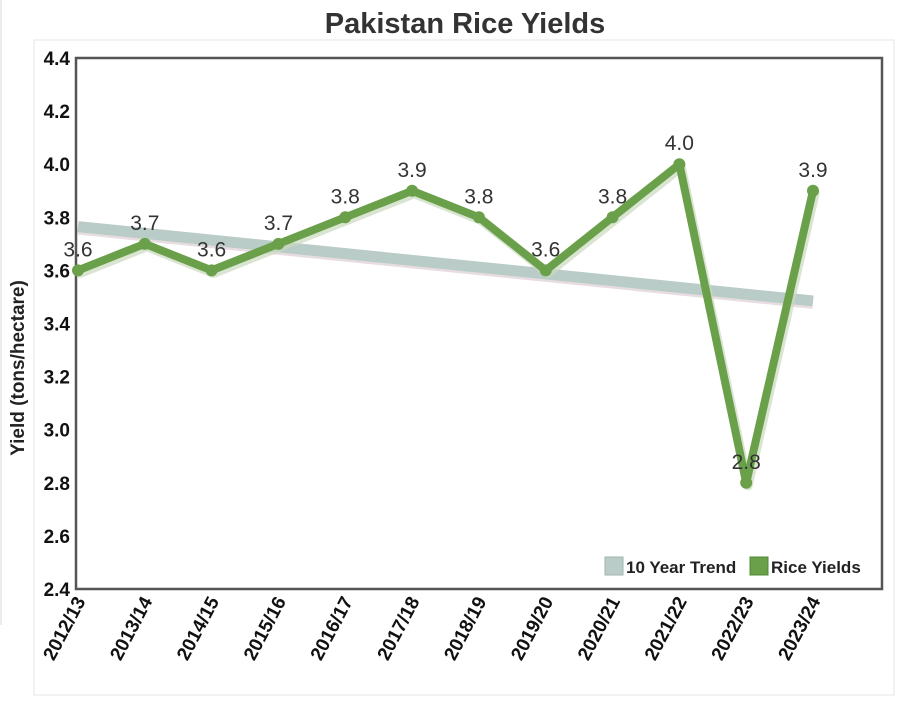 This screenshot has width=917, height=706. I want to click on data-label: 4.0, so click(679, 143).